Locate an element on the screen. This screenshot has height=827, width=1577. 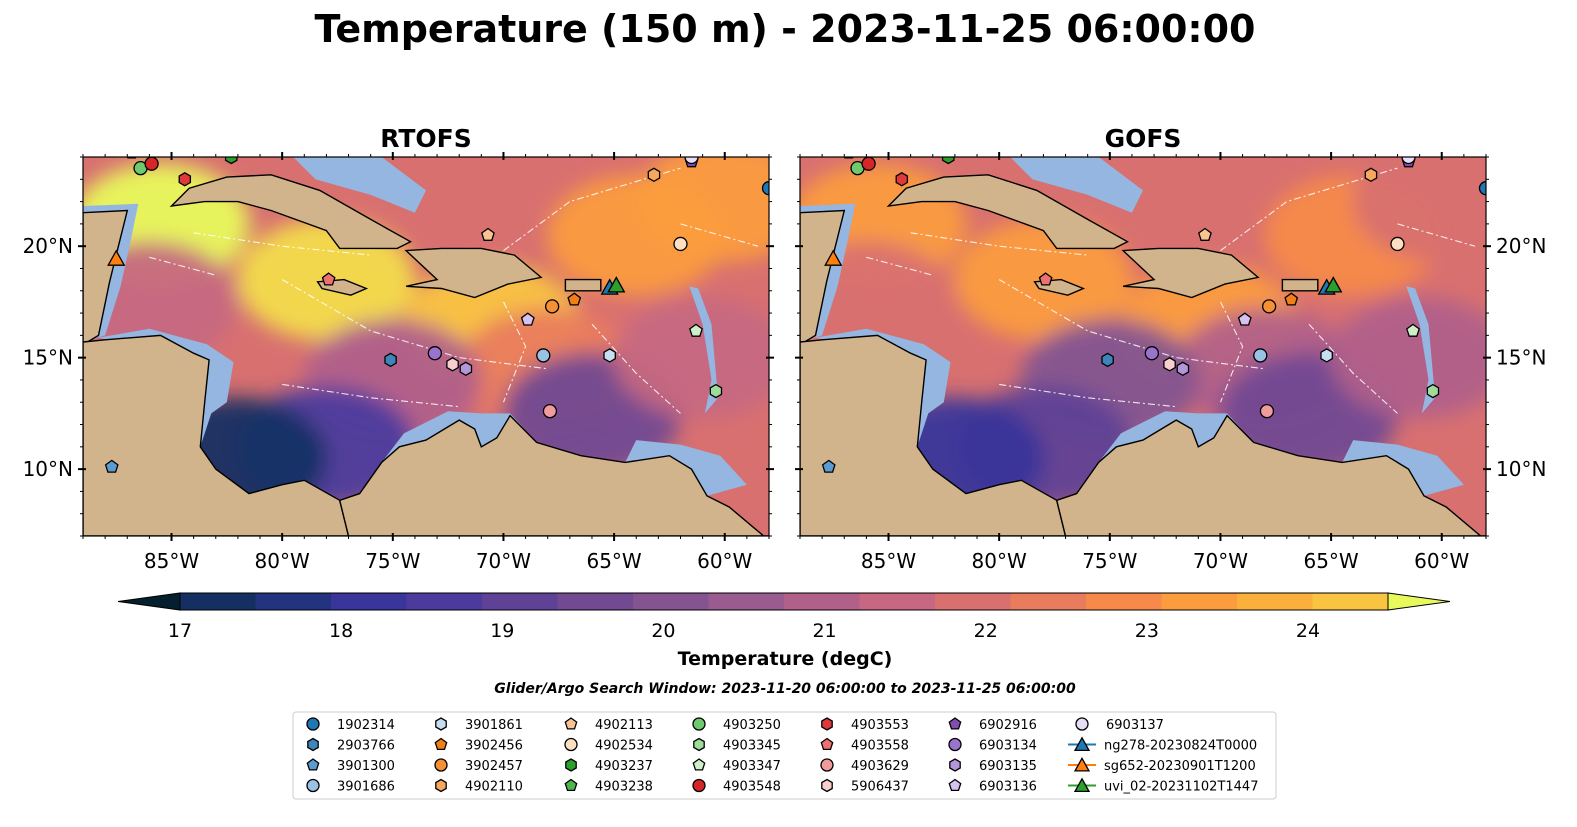
legend-label: 4903237 is located at coordinates (624, 766).